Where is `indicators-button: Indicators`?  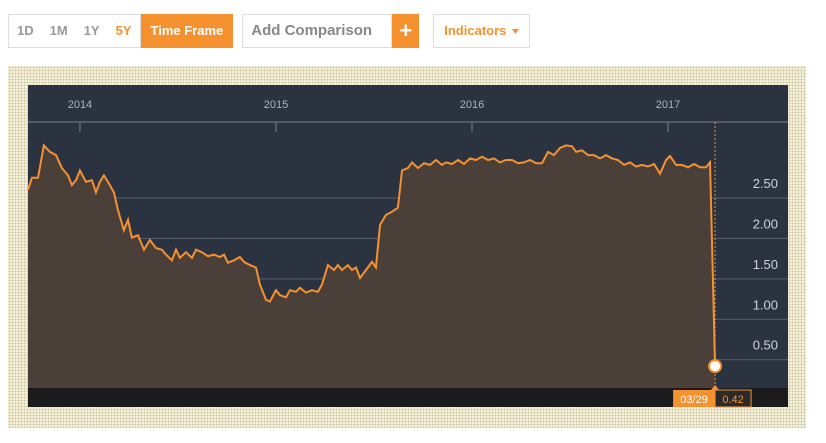 indicators-button: Indicators is located at coordinates (482, 31).